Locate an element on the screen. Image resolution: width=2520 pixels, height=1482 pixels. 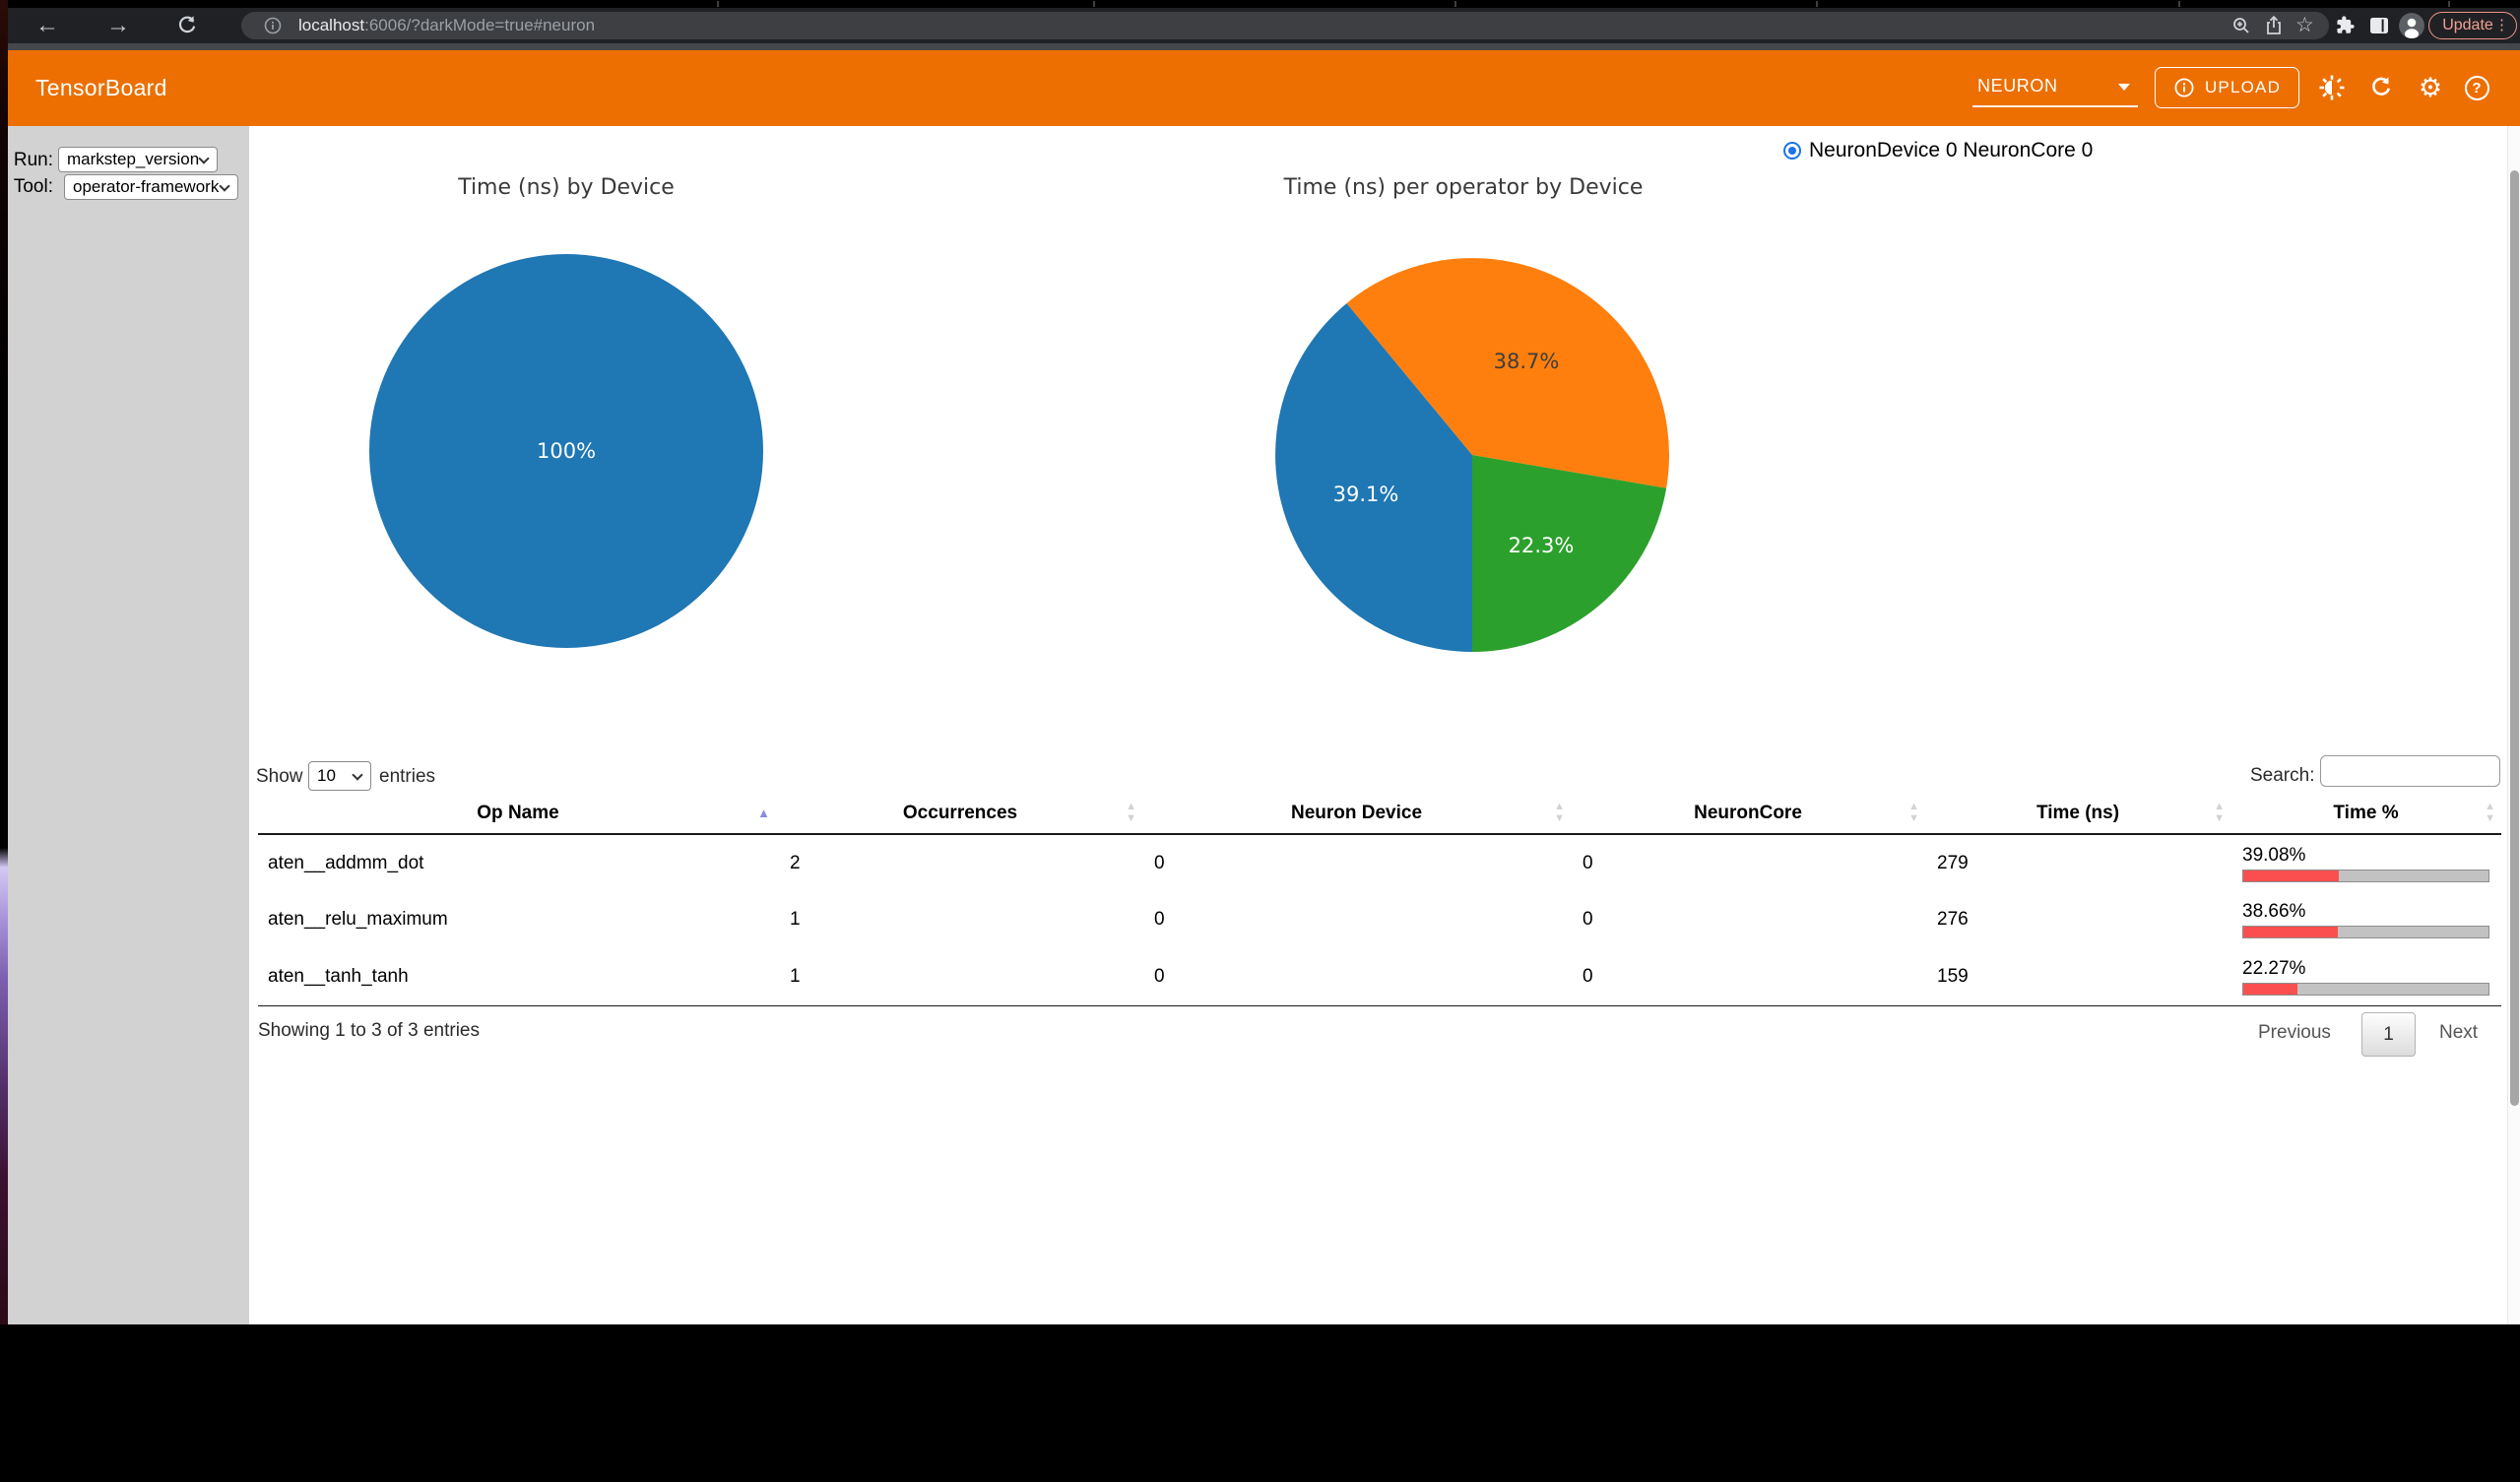
device-radio-label: NeuronDevice 0 NeuronCore 0 is located at coordinates (1951, 150).